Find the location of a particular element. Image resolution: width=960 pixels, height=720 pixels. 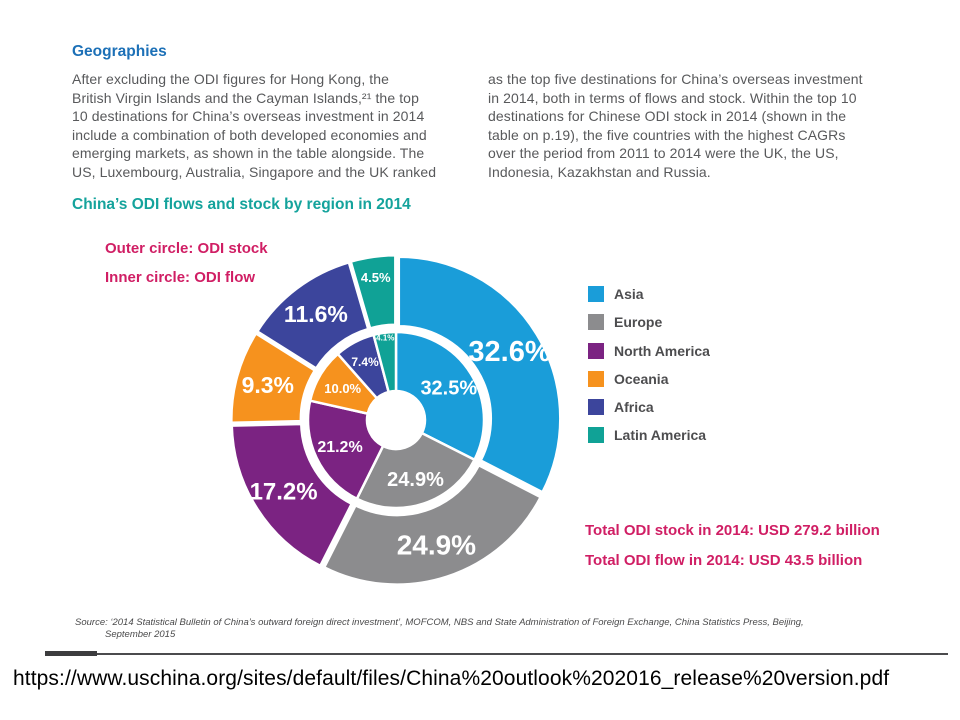

legend-swatch-africa is located at coordinates (596, 407).